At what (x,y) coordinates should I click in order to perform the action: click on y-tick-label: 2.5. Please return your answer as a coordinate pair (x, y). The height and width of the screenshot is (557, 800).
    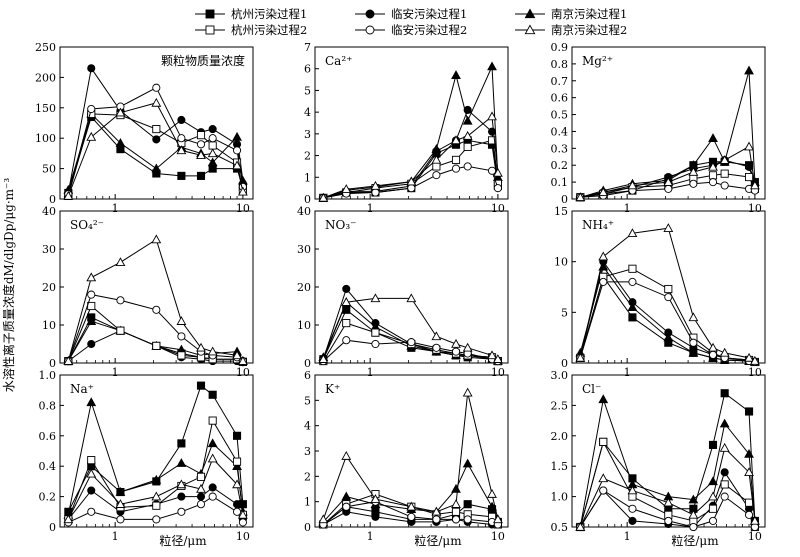
    Looking at the image, I should click on (560, 405).